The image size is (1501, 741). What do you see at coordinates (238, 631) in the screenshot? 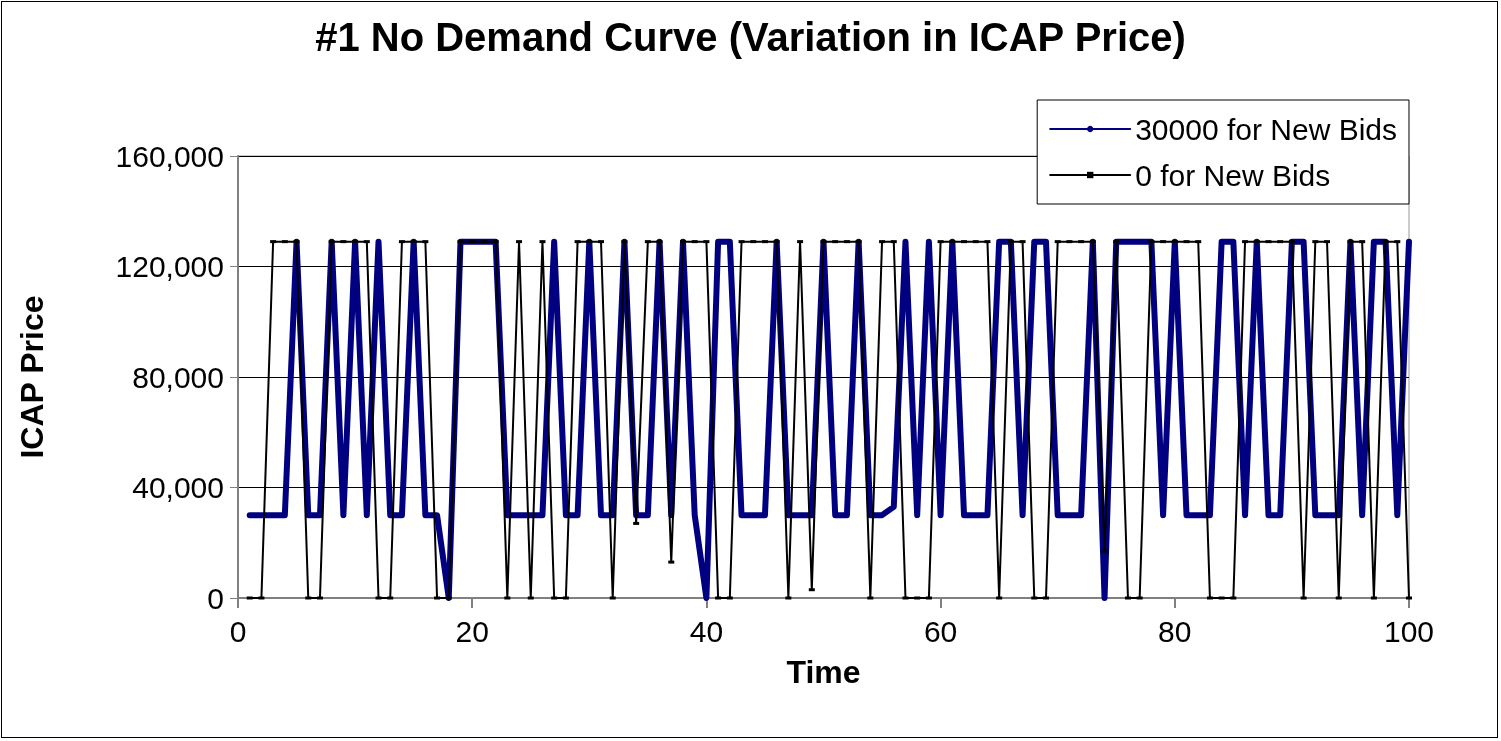
I see `x-tick-label: 0` at bounding box center [238, 631].